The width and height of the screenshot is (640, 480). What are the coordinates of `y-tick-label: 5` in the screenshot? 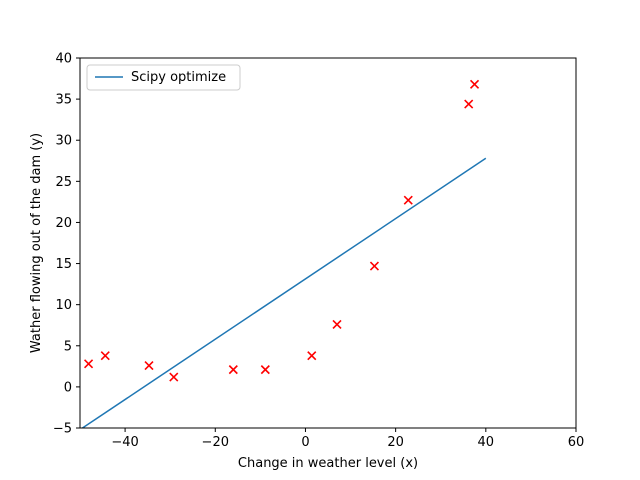 It's located at (68, 346).